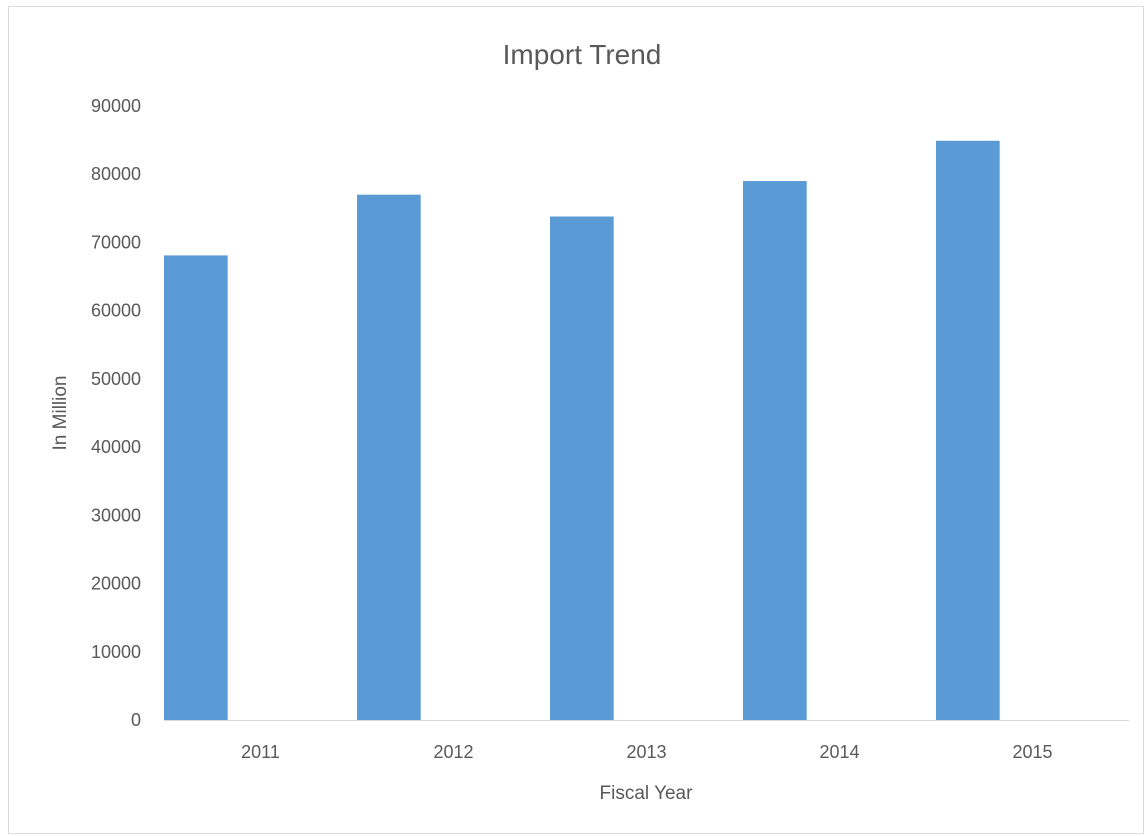 This screenshot has height=836, width=1145. Describe the element at coordinates (60, 413) in the screenshot. I see `y-axis-label: In Million` at that location.